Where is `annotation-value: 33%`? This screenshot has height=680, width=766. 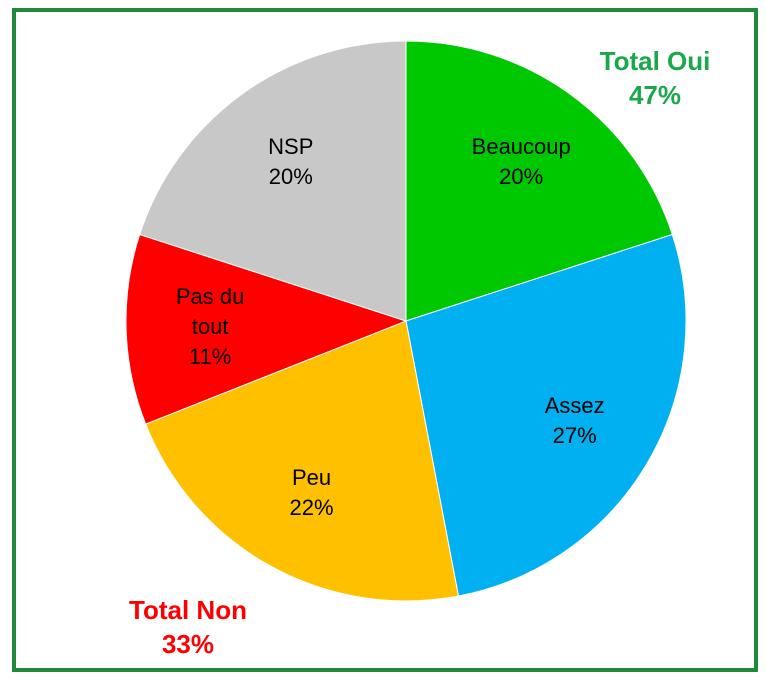 annotation-value: 33% is located at coordinates (188, 644).